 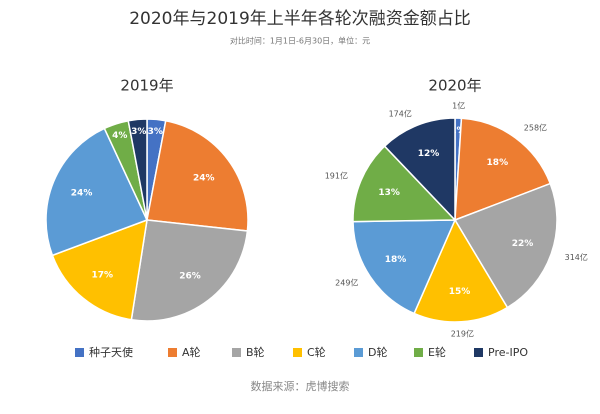 What do you see at coordinates (191, 352) in the screenshot?
I see `legend-label: A轮` at bounding box center [191, 352].